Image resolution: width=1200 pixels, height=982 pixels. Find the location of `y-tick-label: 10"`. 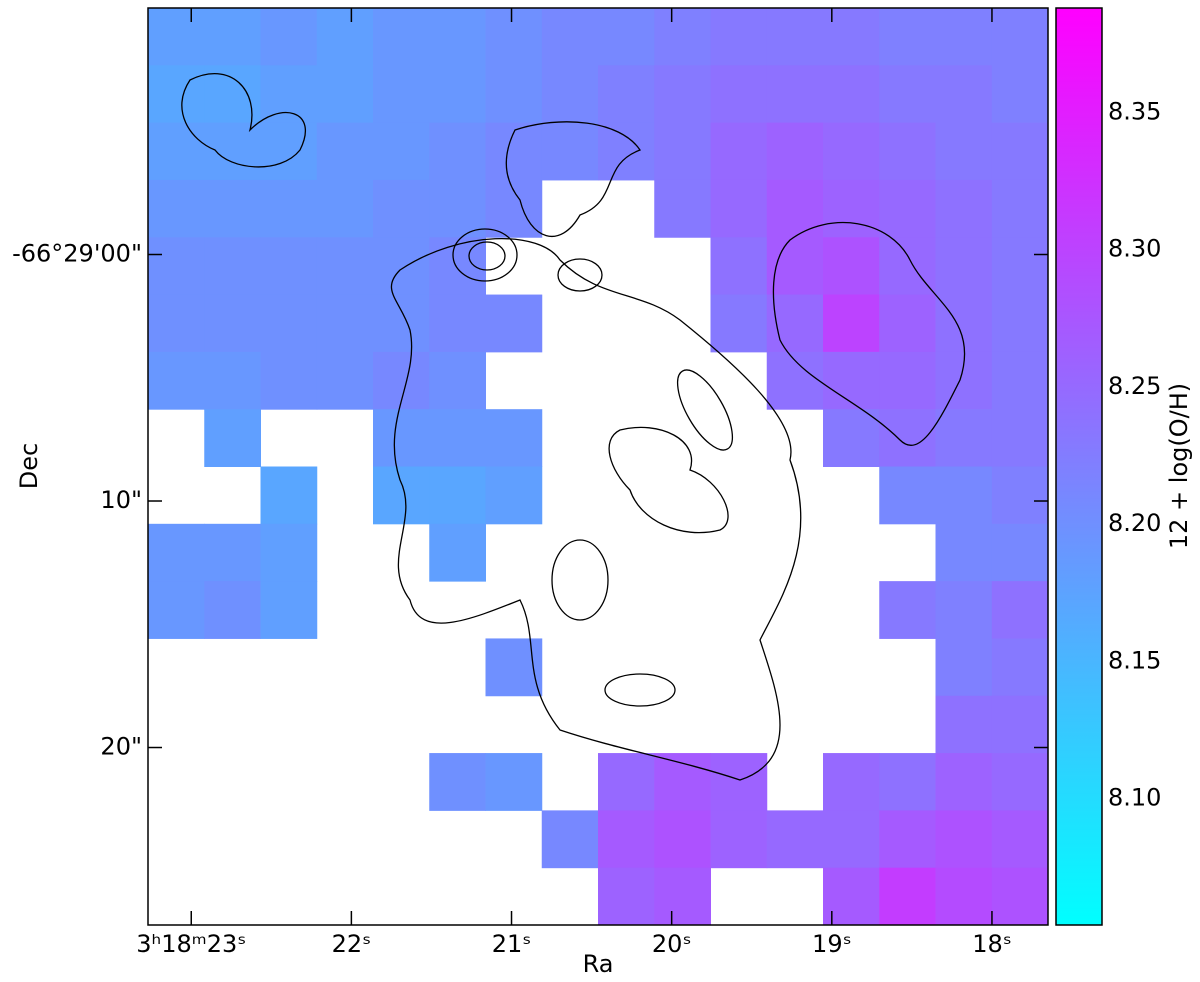

y-tick-label: 10" is located at coordinates (121, 500).